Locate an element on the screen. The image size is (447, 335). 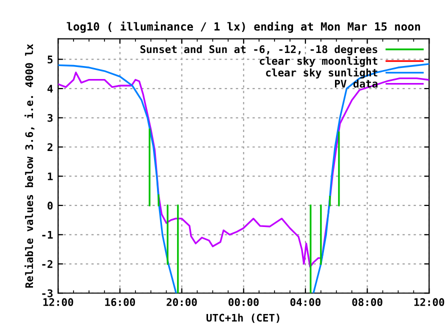
legend-label: clear sky moonlight is located at coordinates (319, 61).